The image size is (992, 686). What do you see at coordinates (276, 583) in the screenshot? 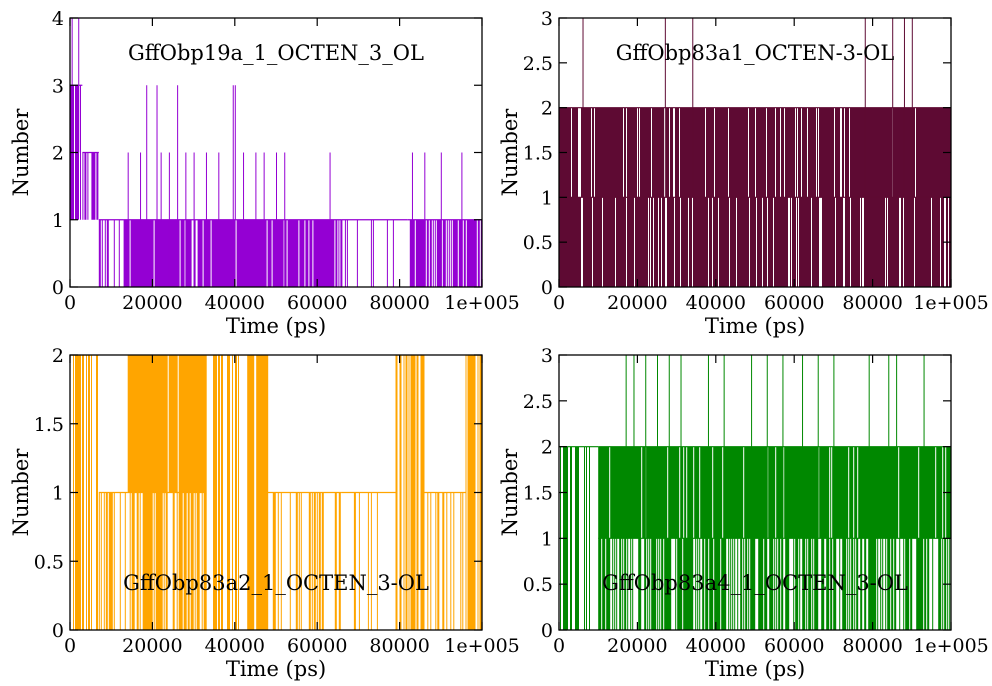
I see `panel-title: GffObp83a2_1_OCTEN_3-OL` at bounding box center [276, 583].